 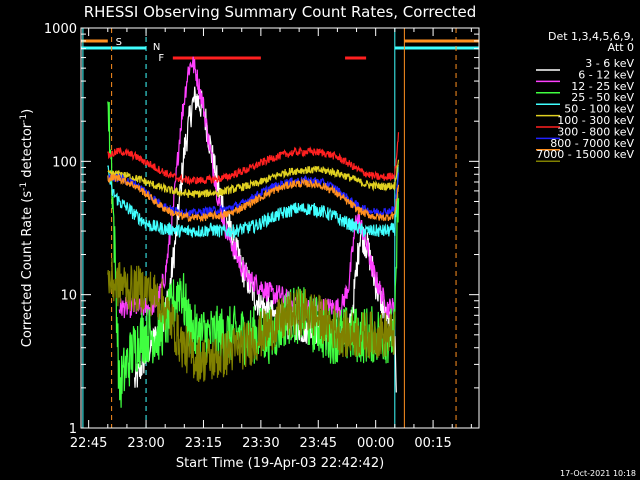 What do you see at coordinates (27, 111) in the screenshot?
I see `y-axis-label-part3: )` at bounding box center [27, 111].